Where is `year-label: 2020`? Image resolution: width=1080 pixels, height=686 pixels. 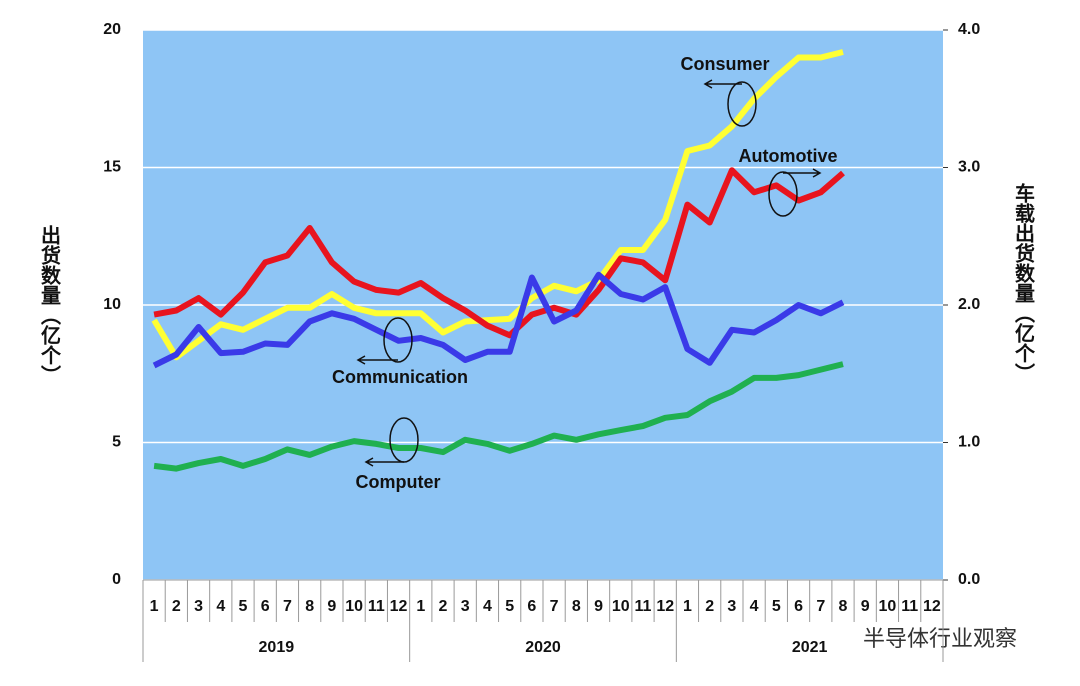 year-label: 2020 is located at coordinates (543, 647).